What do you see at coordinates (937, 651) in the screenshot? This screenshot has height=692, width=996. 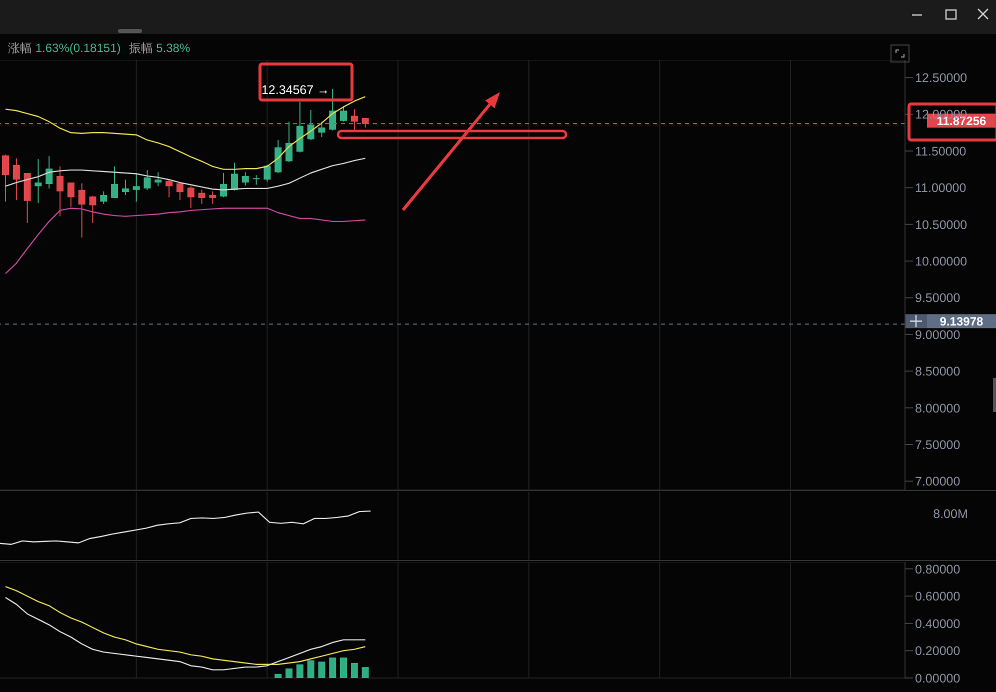 I see `y-tick-label: 0.20000` at bounding box center [937, 651].